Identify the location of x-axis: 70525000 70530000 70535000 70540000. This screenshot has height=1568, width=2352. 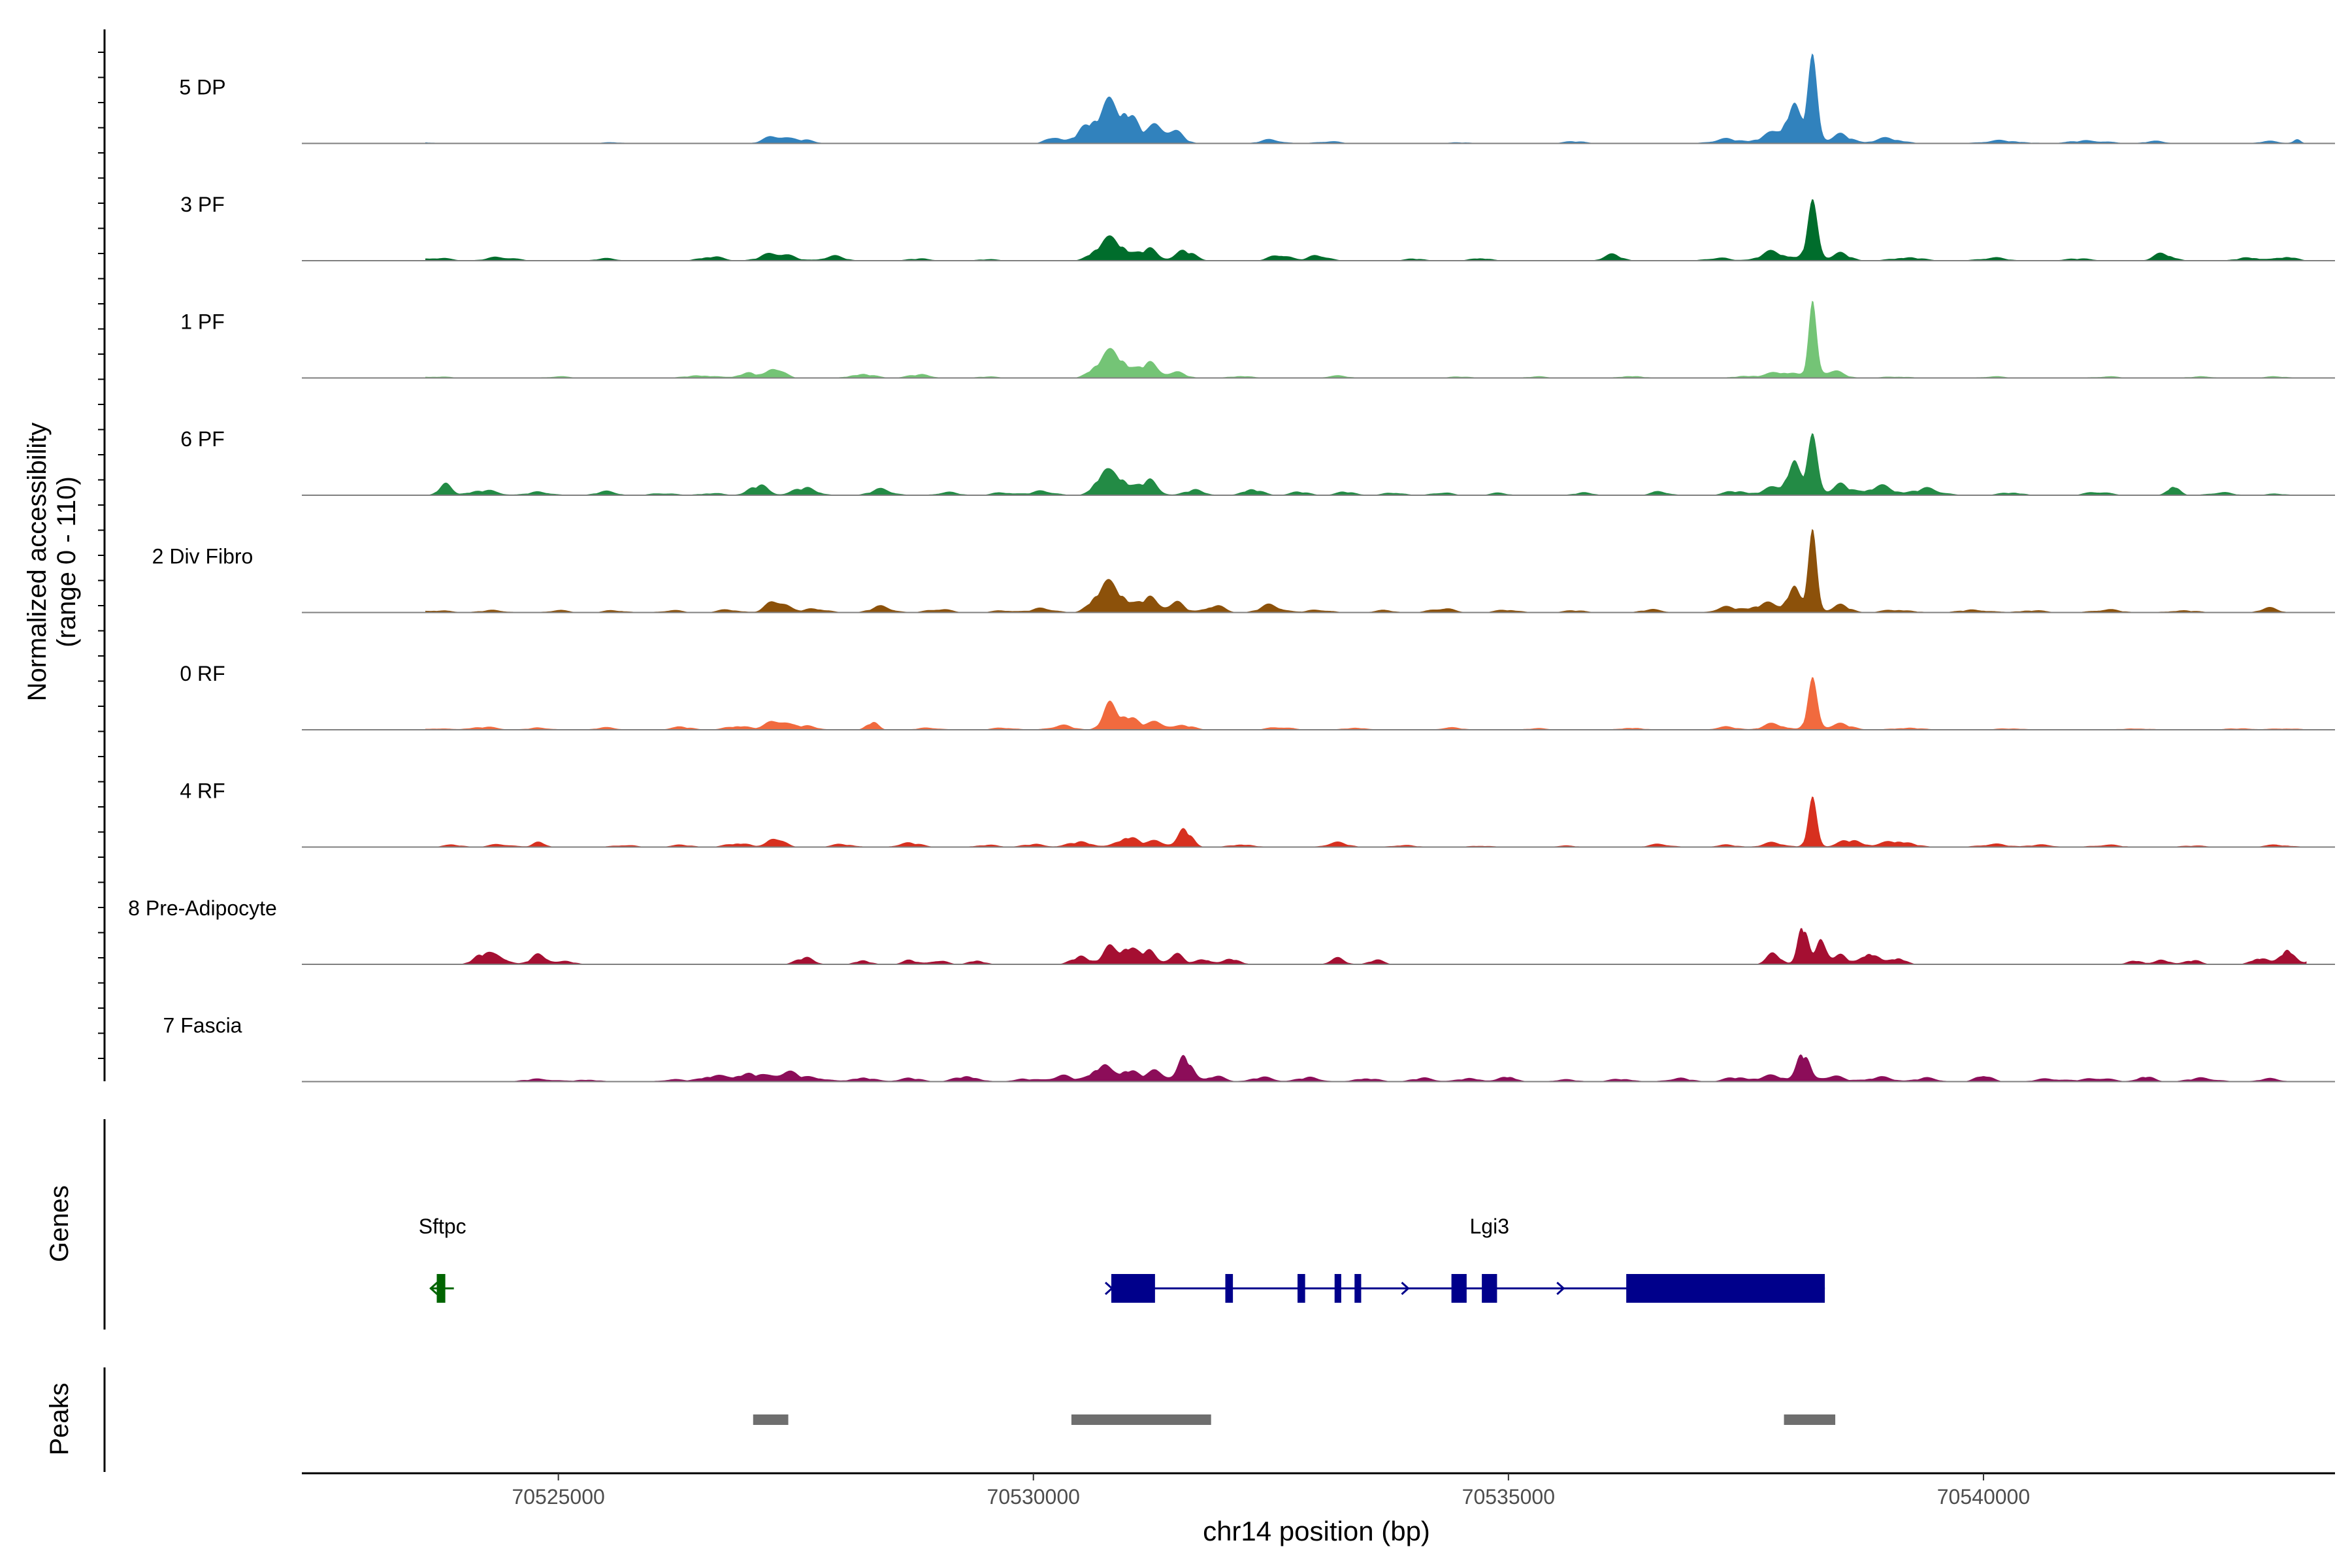
(1318, 1490).